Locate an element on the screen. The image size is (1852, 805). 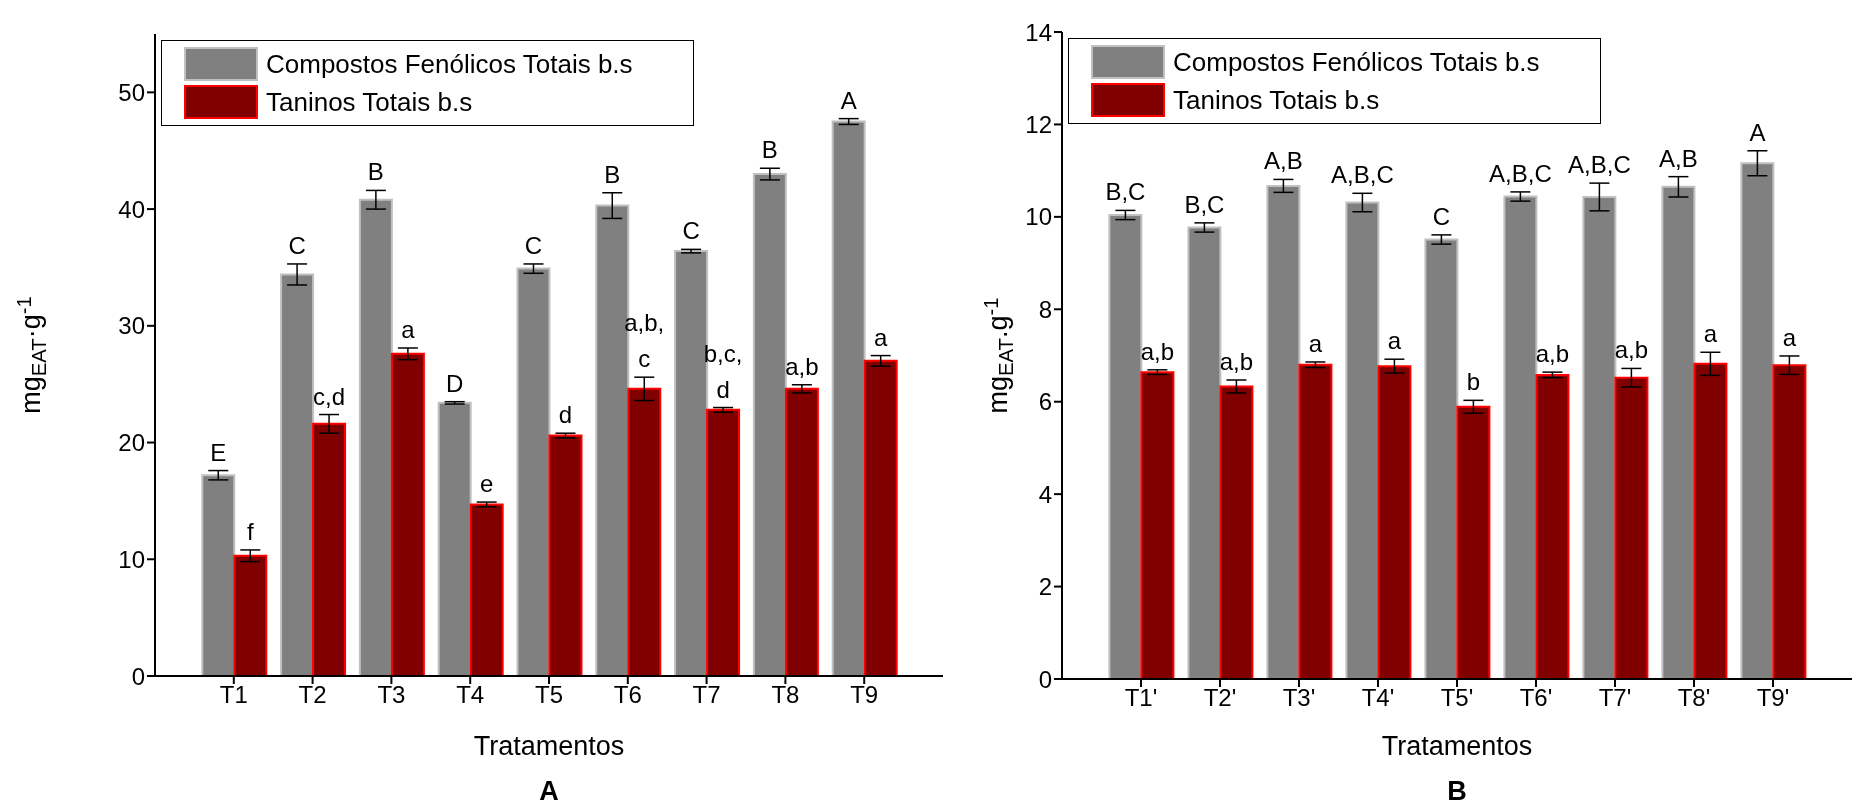
x-tick-label: T9' is located at coordinates (1773, 698).